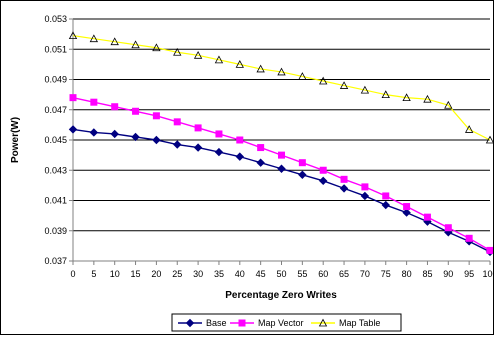 This screenshot has height=339, width=494. What do you see at coordinates (323, 274) in the screenshot?
I see `x-tick-label: 60` at bounding box center [323, 274].